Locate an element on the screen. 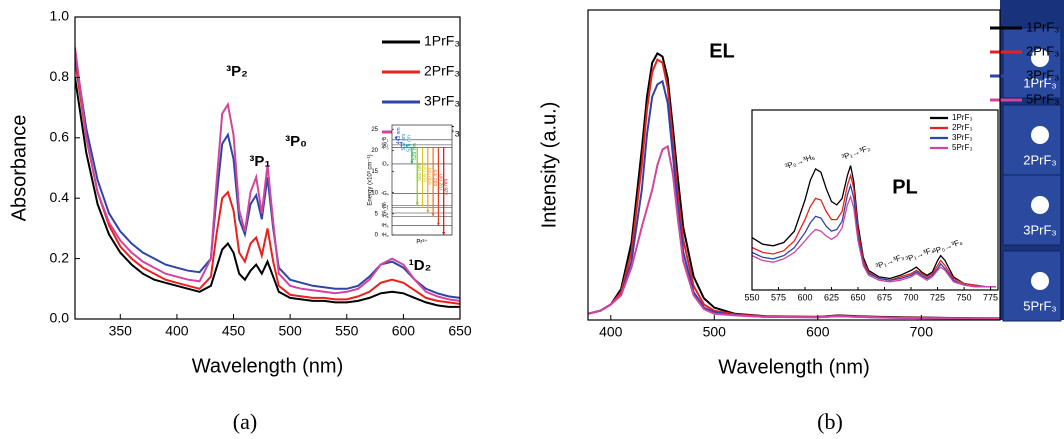 The height and width of the screenshot is (439, 1064). x-axis-label: Pr³⁺ is located at coordinates (421, 242).